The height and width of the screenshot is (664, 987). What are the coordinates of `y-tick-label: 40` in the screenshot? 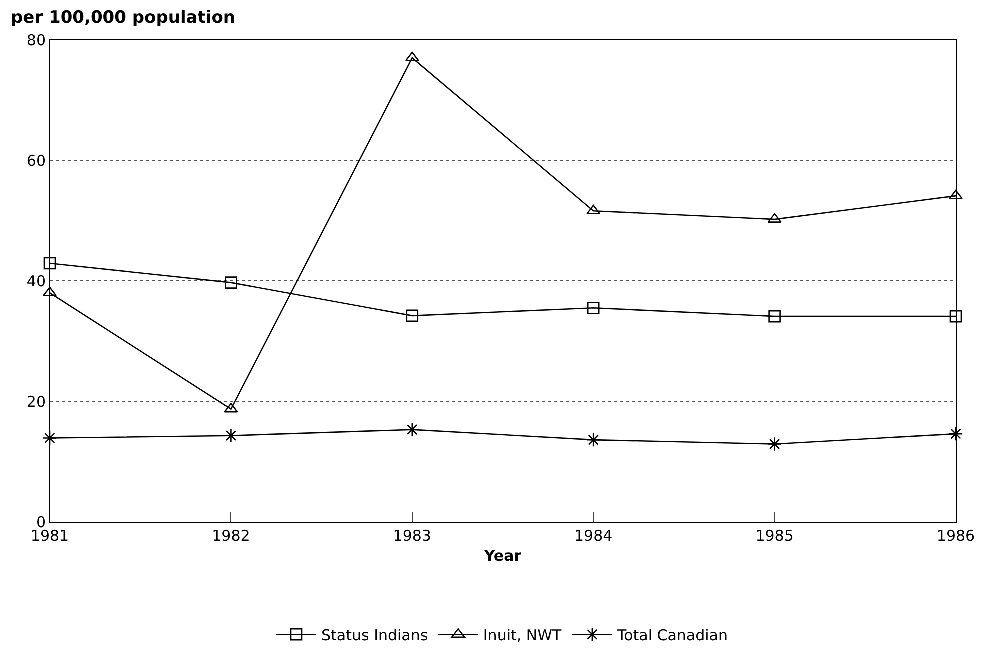 It's located at (36, 281).